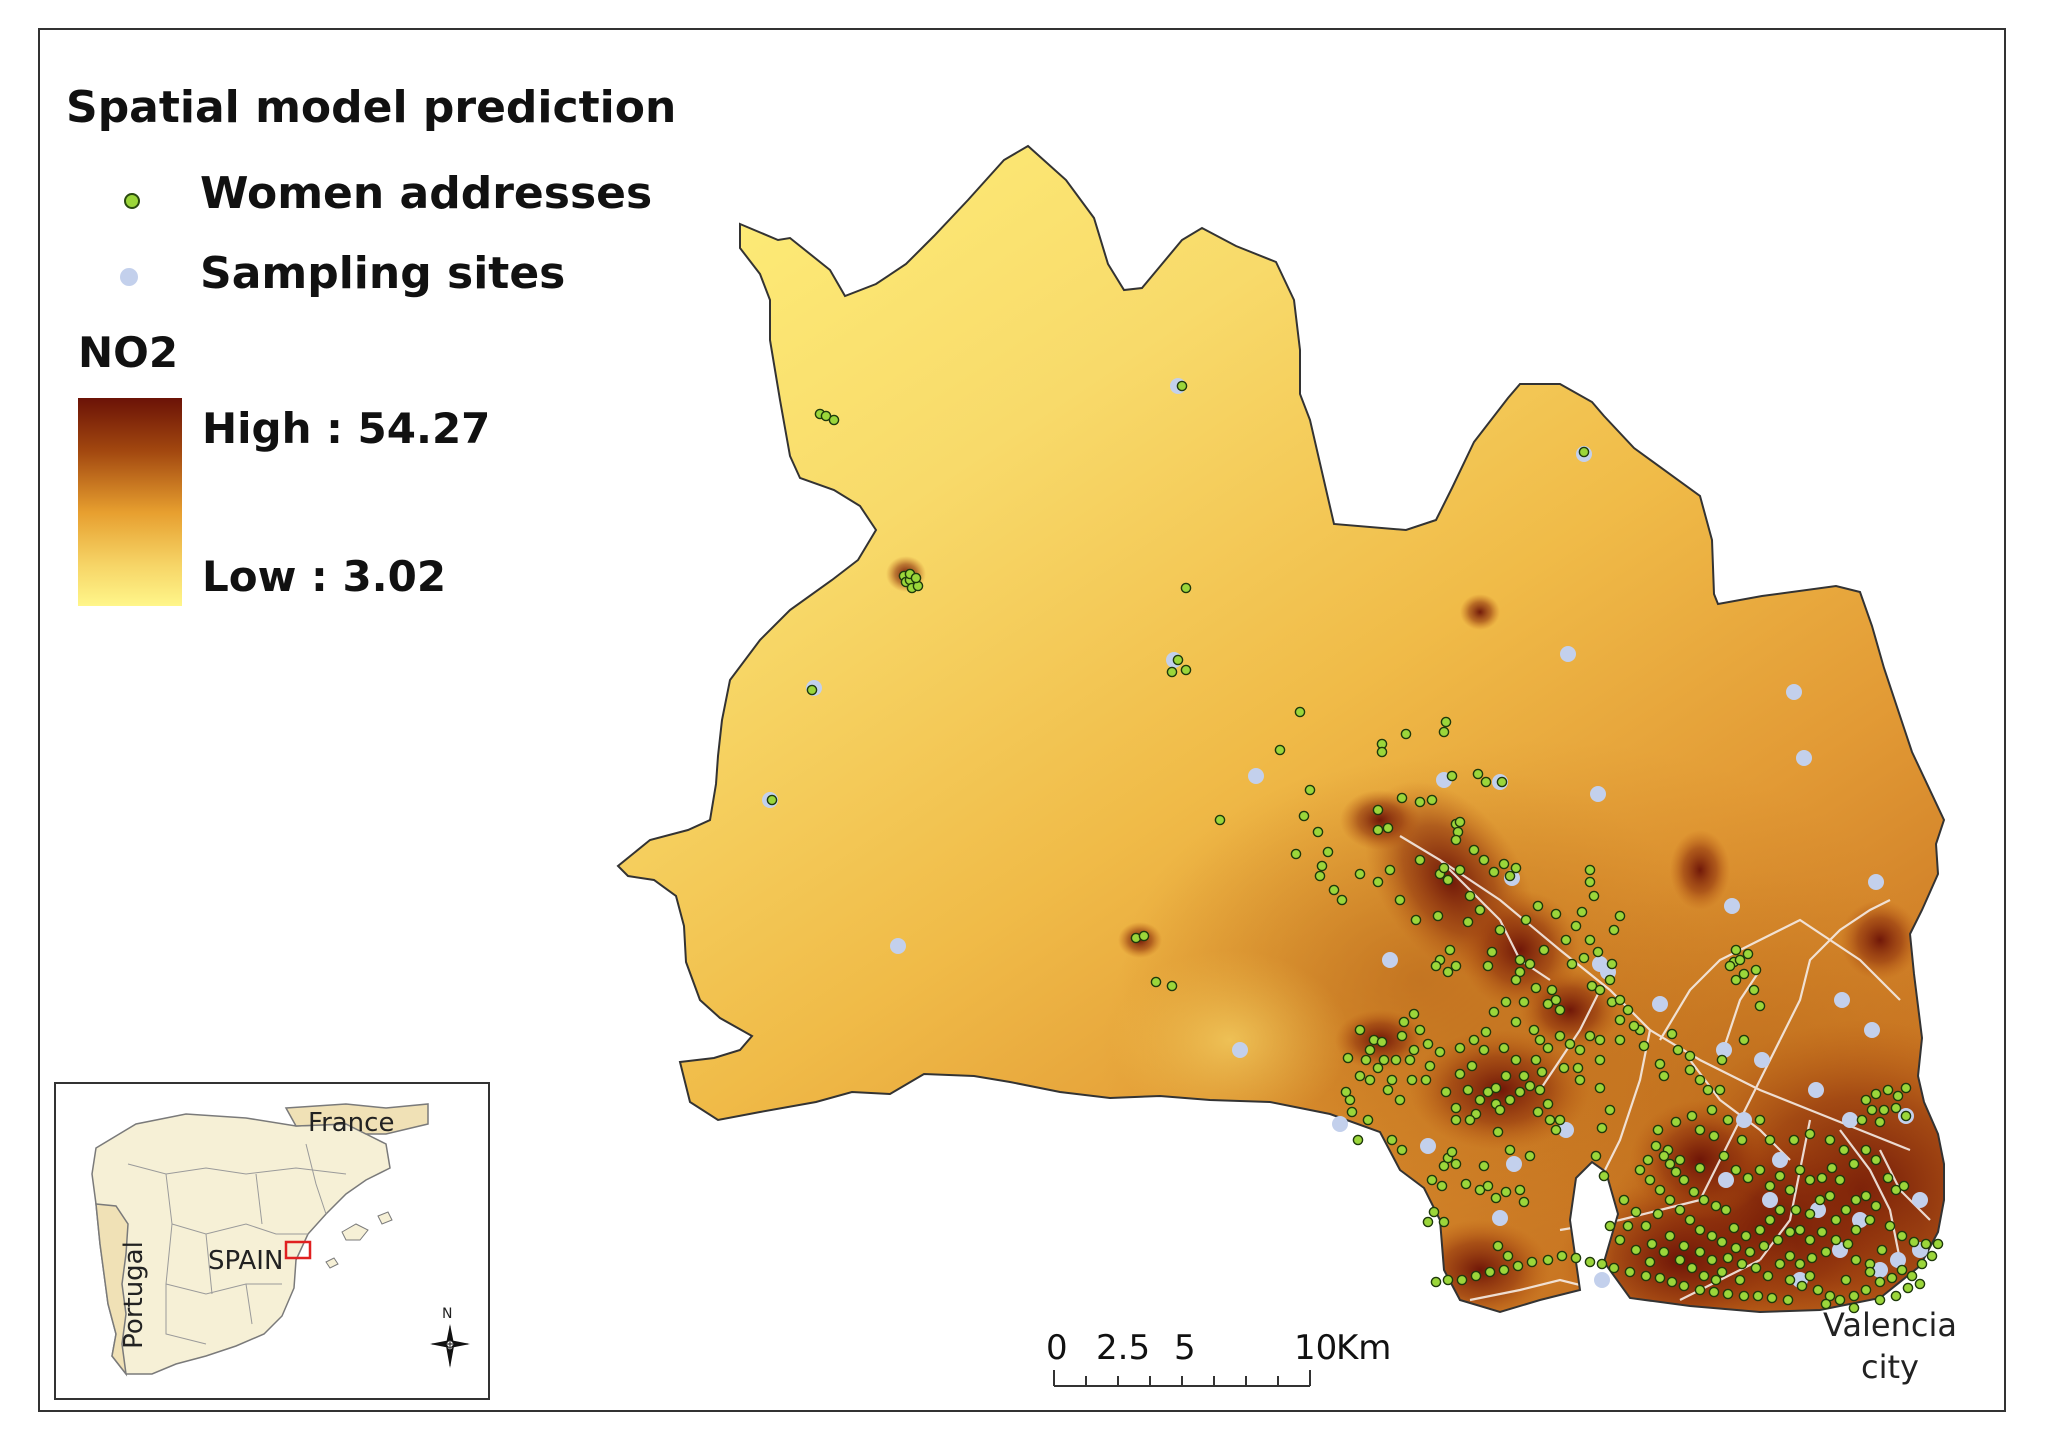  What do you see at coordinates (355, 1232) in the screenshot?
I see `balearic-islands` at bounding box center [355, 1232].